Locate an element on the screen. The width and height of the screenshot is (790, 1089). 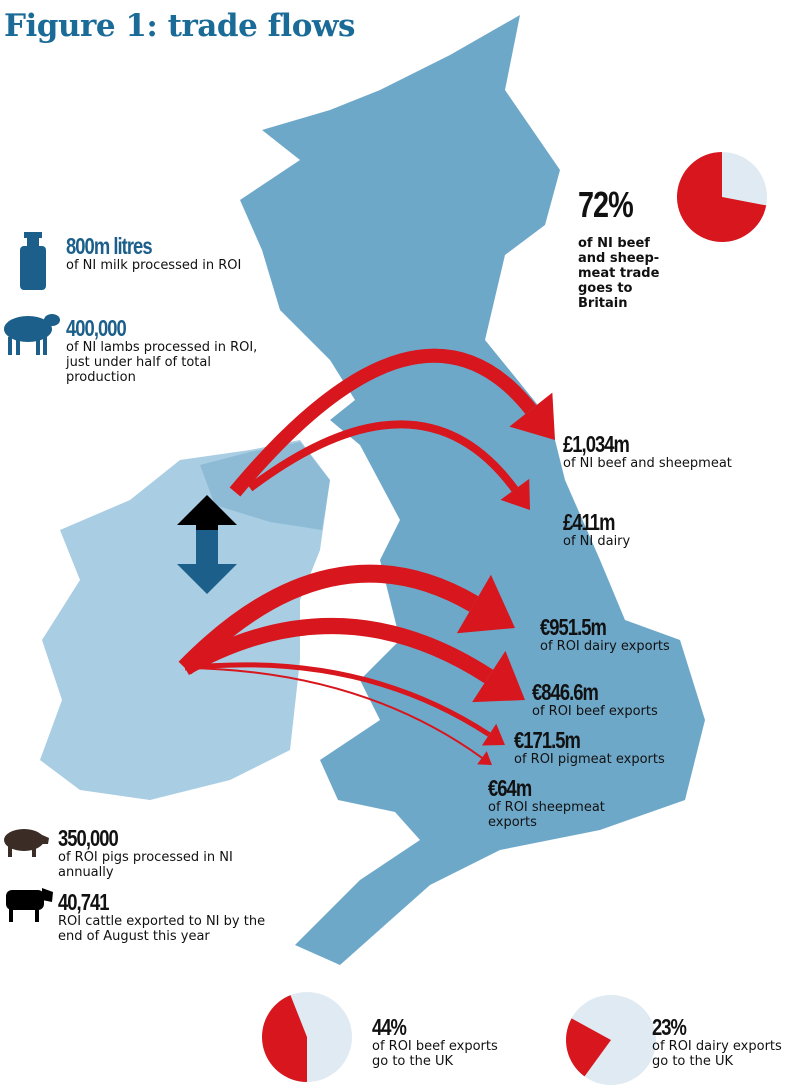
flow-value: €171.5m is located at coordinates (547, 740).